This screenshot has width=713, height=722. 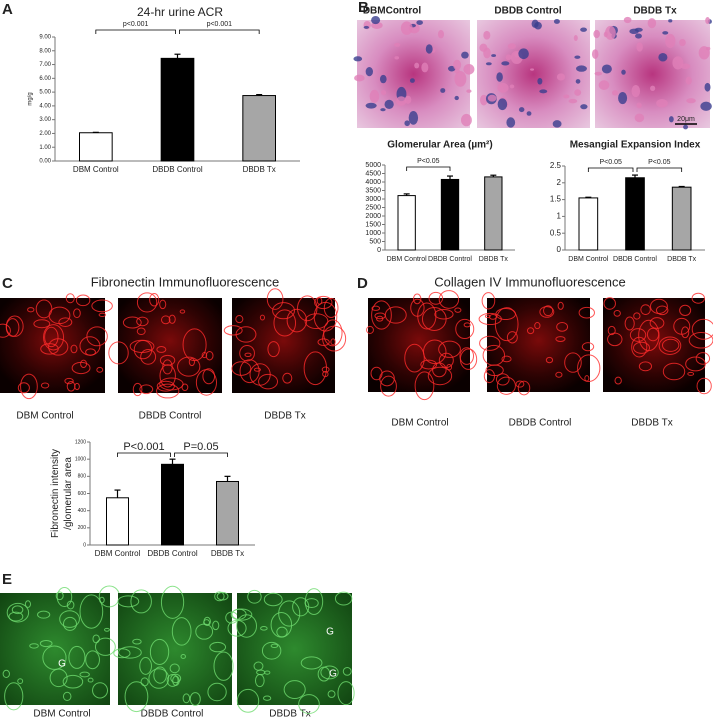 What do you see at coordinates (362, 283) in the screenshot?
I see `panel-label: D` at bounding box center [362, 283].